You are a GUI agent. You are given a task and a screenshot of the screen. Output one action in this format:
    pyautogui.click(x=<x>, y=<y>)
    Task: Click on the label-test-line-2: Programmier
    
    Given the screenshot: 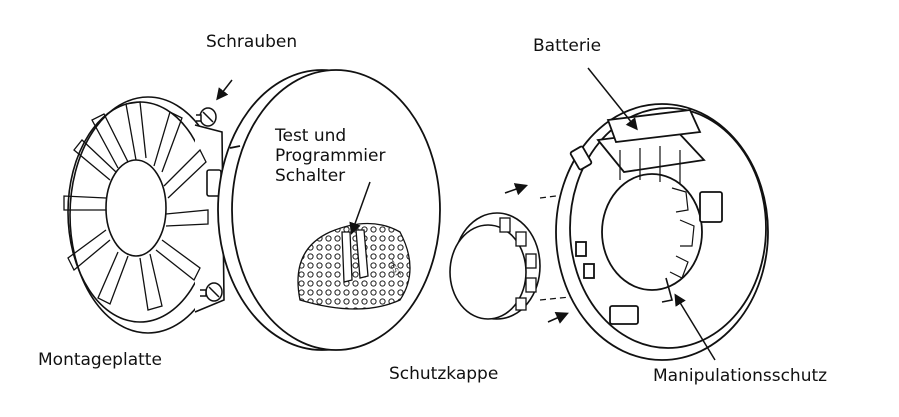 What is the action you would take?
    pyautogui.click(x=330, y=156)
    